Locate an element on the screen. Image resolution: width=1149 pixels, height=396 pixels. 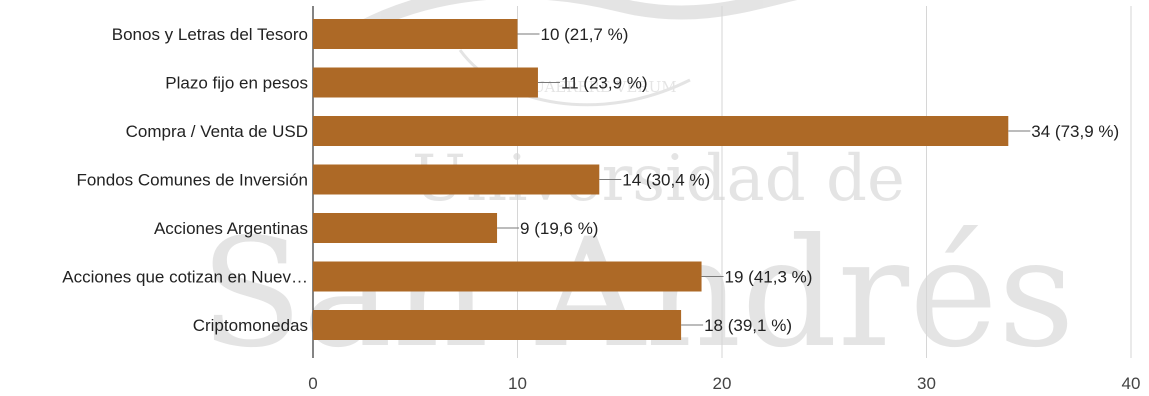
x-tick-label: 20 is located at coordinates (722, 383).